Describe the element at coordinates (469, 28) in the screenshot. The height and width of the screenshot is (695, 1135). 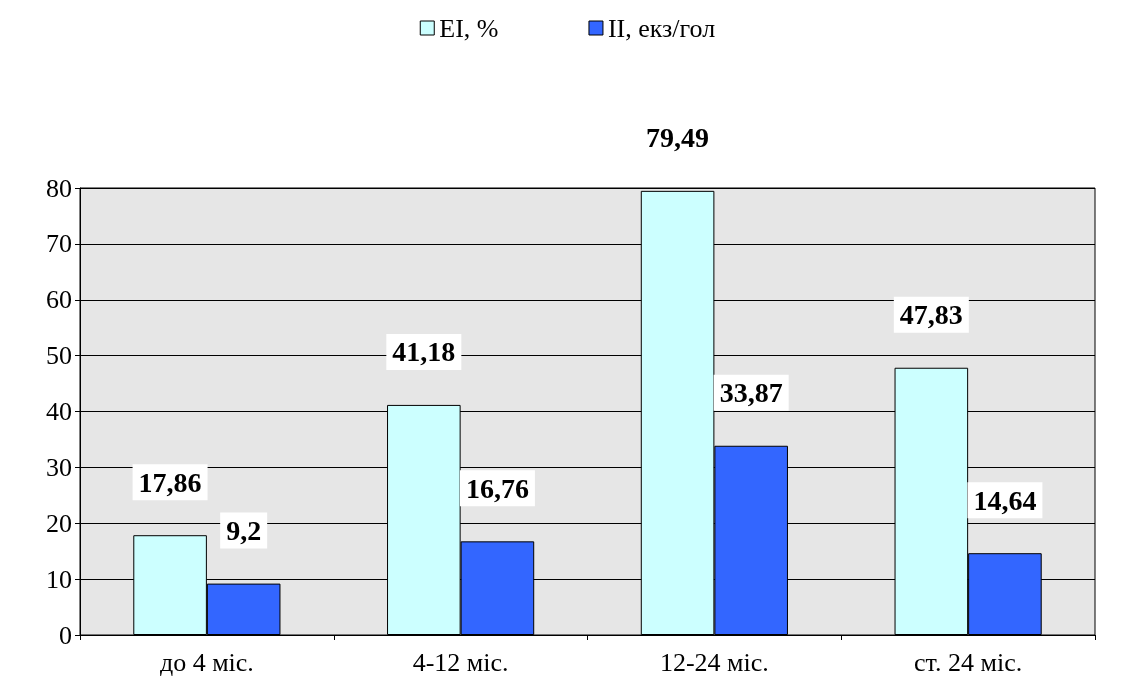
I see `legend-label: EI, %` at that location.